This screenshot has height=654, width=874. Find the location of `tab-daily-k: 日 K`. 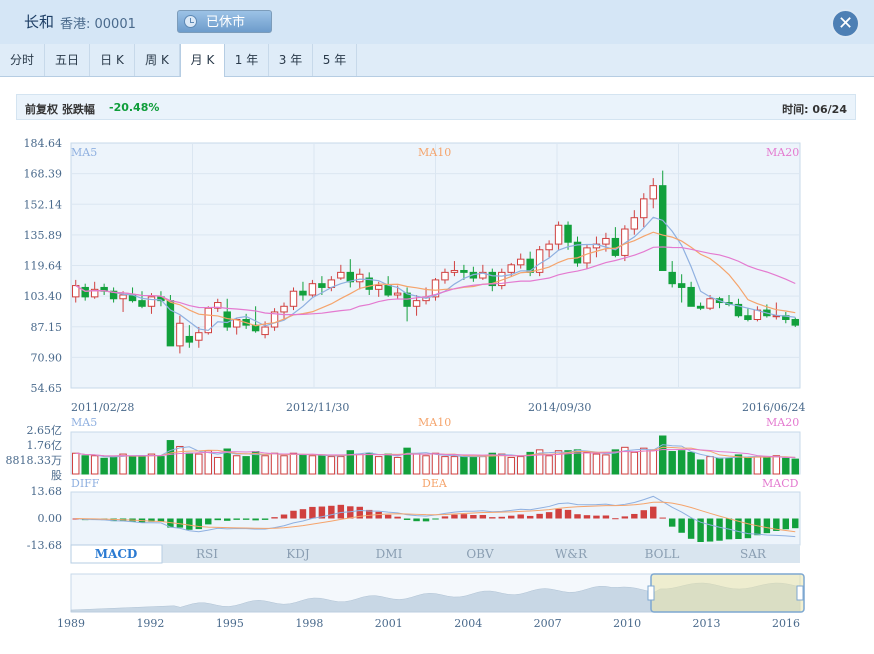

tab-daily-k: 日 K is located at coordinates (112, 60).